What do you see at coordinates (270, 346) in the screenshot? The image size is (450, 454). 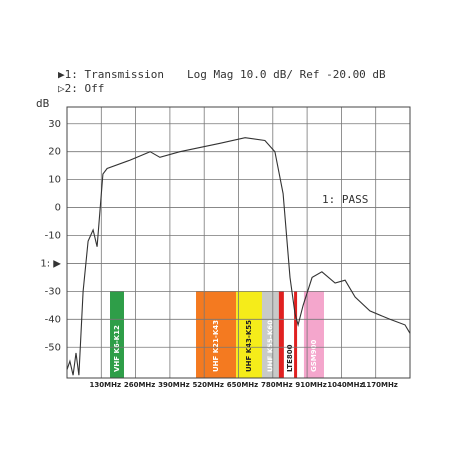 I see `band-label: UHF K55-K60` at bounding box center [270, 346].